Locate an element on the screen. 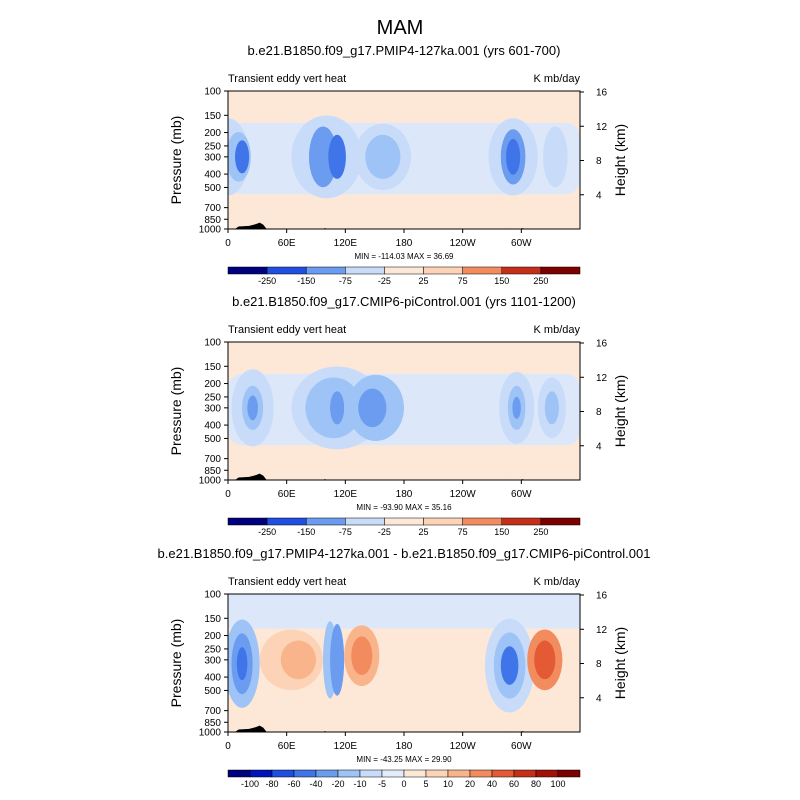 This screenshot has height=800, width=800. y-tick-label: 700 is located at coordinates (212, 459).